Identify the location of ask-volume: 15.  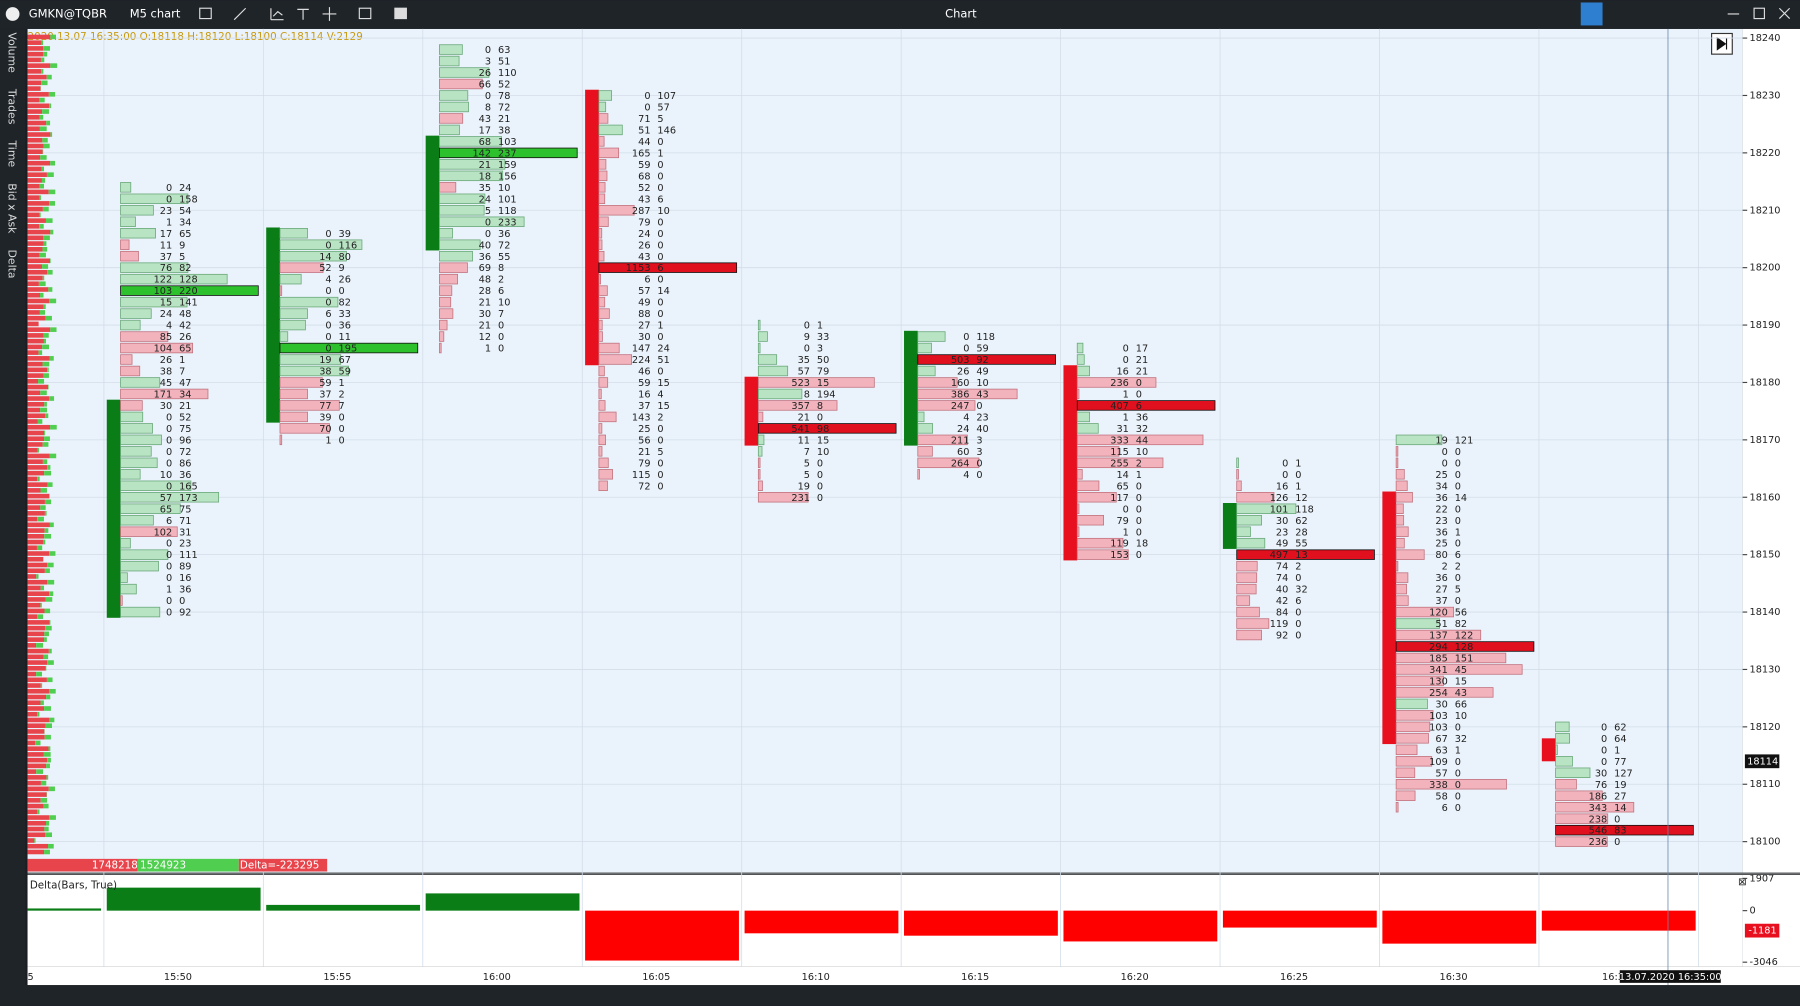
(663, 383).